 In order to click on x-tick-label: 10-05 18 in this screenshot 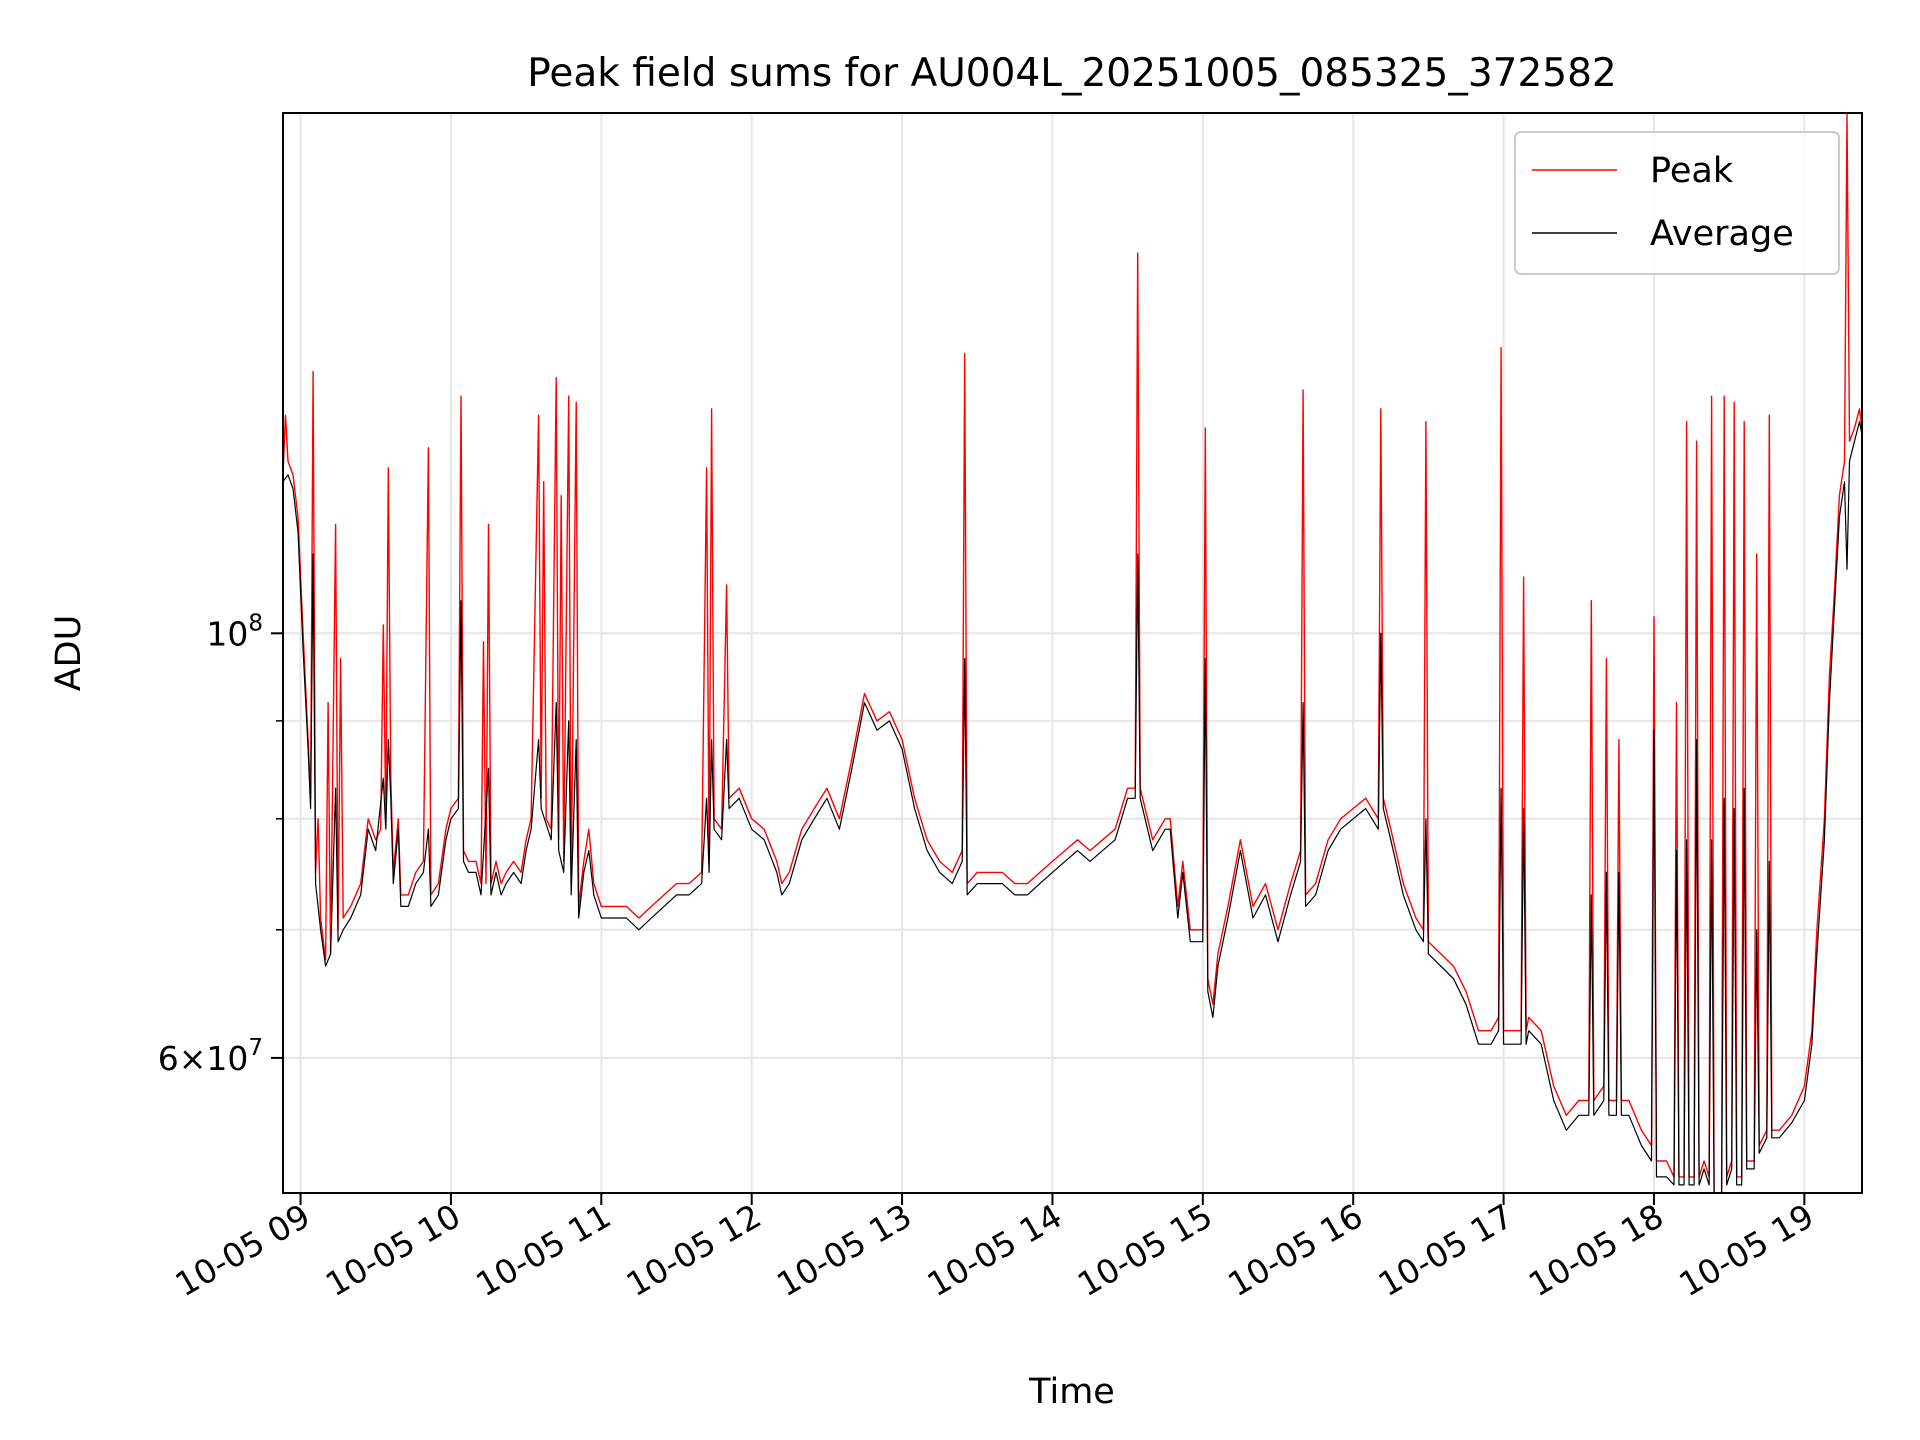, I will do `click(1596, 1250)`.